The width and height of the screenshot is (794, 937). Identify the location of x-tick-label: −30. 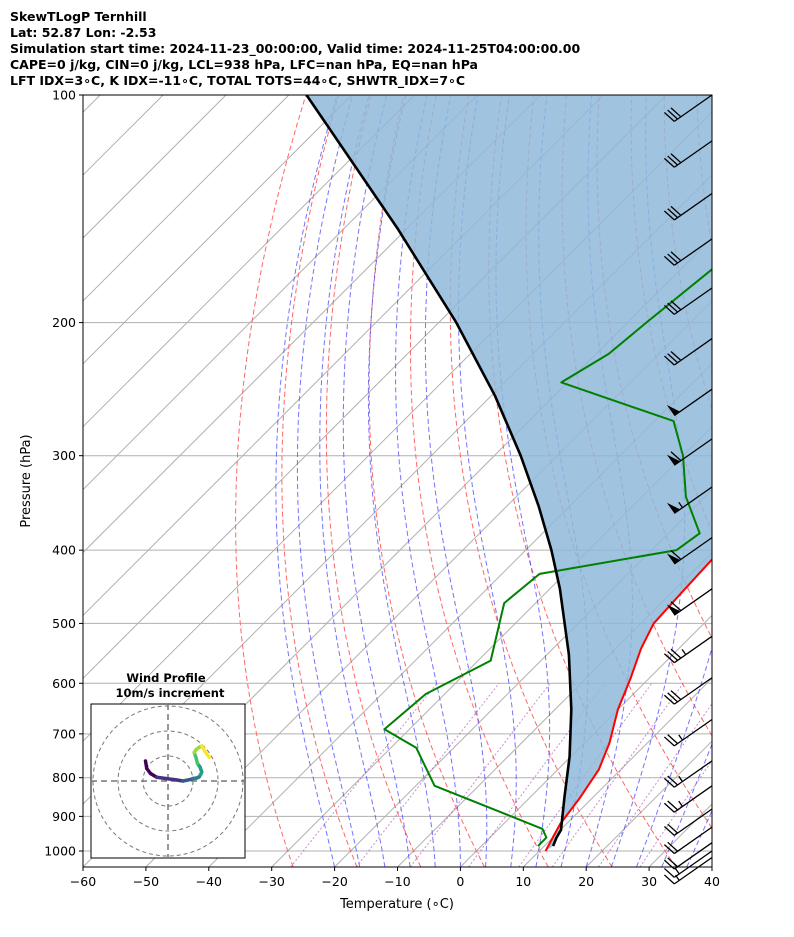
(272, 881).